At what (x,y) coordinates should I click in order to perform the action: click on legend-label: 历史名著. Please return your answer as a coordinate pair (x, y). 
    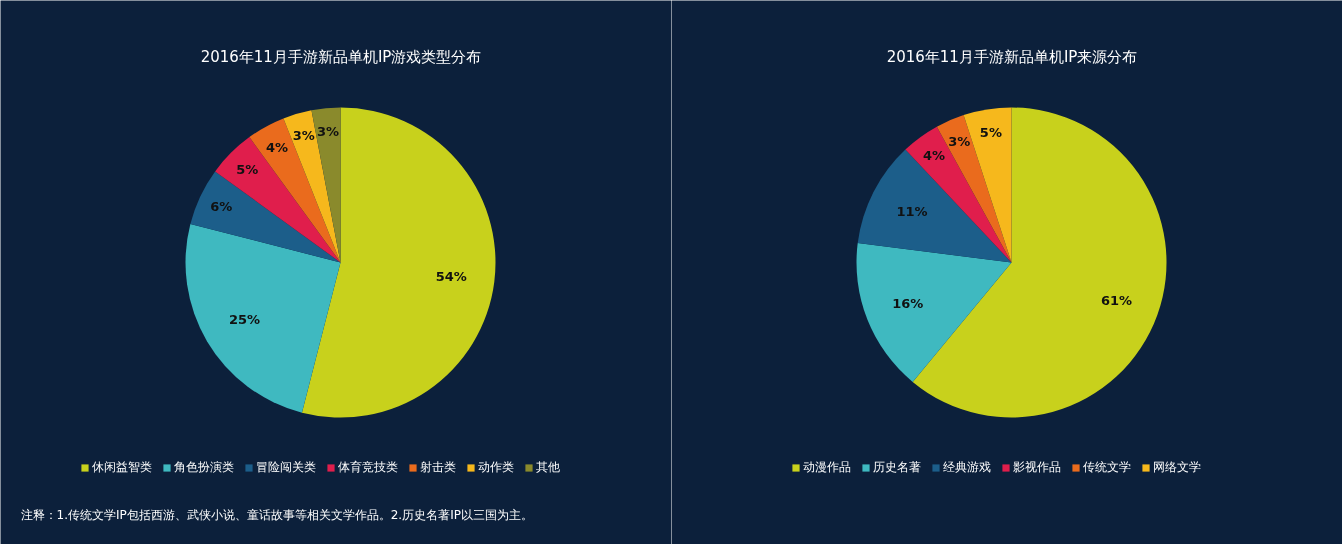
    Looking at the image, I should click on (897, 467).